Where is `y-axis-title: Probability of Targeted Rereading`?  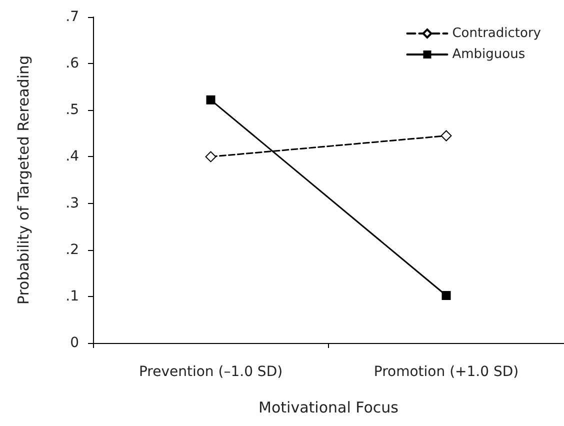 y-axis-title: Probability of Targeted Rereading is located at coordinates (23, 180).